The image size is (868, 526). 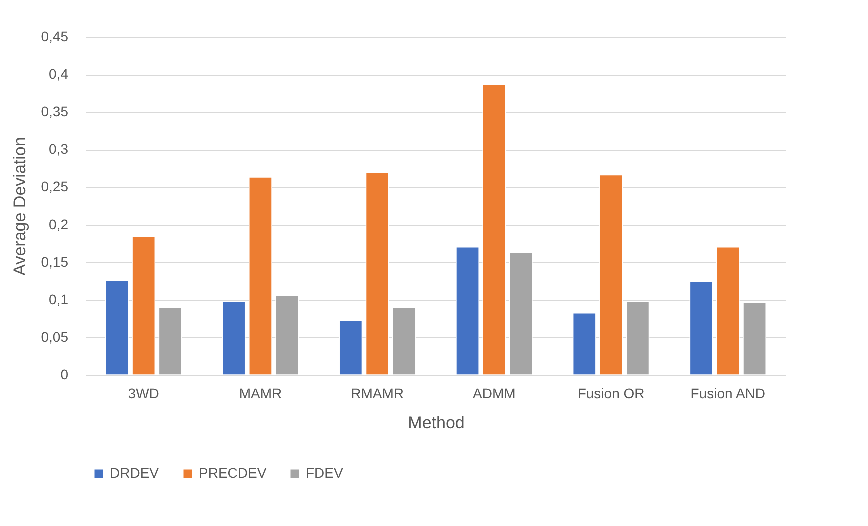 What do you see at coordinates (59, 224) in the screenshot?
I see `y-tick-label: 0,2` at bounding box center [59, 224].